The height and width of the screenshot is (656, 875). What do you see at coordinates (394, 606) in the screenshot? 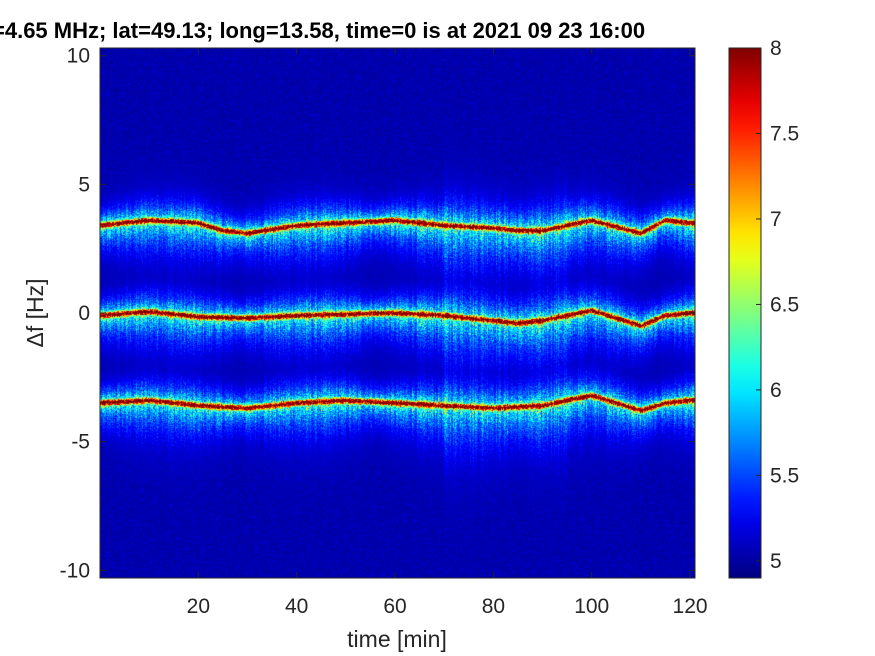
I see `x-tick-label: 60` at bounding box center [394, 606].